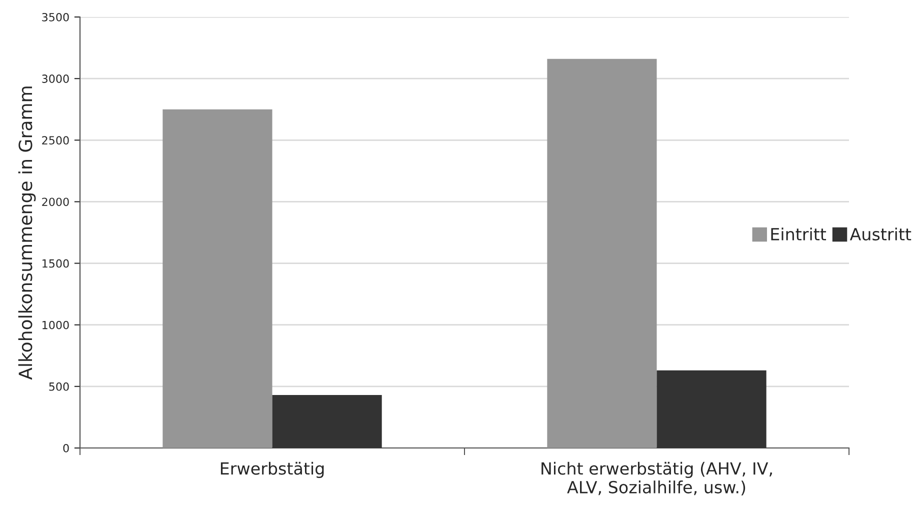 The image size is (920, 518). Describe the element at coordinates (27, 233) in the screenshot. I see `y-axis-title: Alkoholkonsummenge in Gramm` at that location.